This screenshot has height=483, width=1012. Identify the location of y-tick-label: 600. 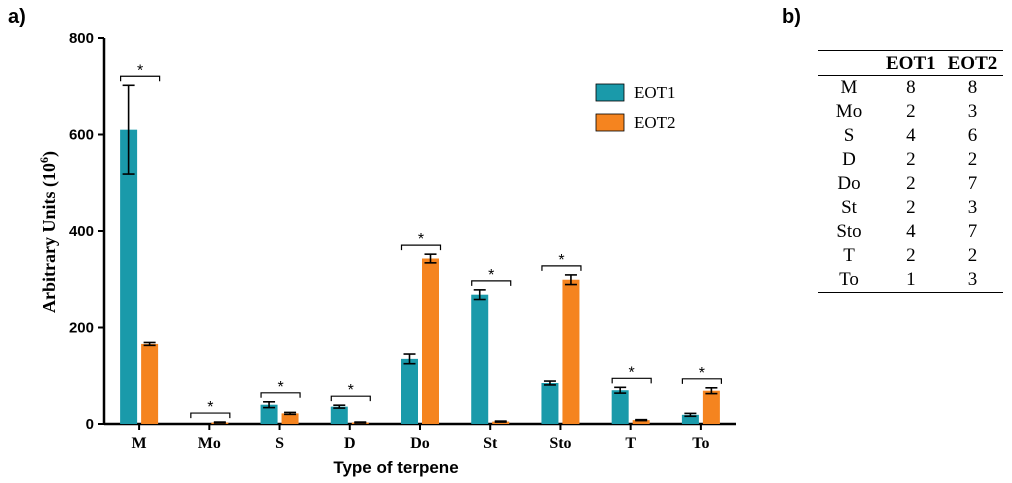
(81, 135).